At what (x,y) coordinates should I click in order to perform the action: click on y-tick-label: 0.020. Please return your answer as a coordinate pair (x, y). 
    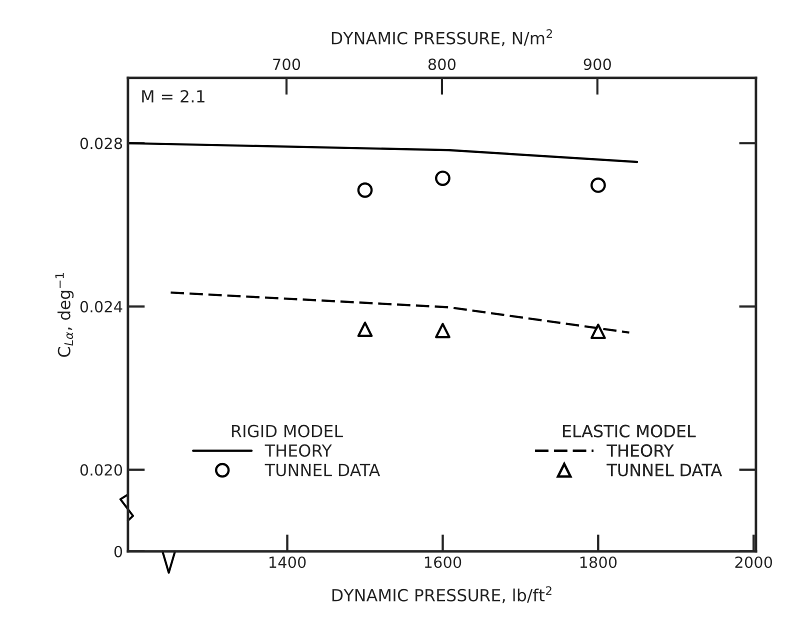
    Looking at the image, I should click on (101, 470).